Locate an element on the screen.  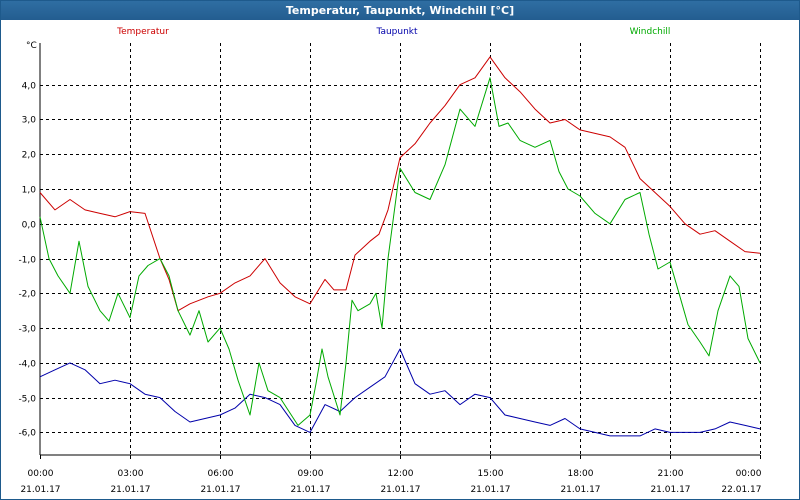
x-tick-time: 21:00 is located at coordinates (671, 474).